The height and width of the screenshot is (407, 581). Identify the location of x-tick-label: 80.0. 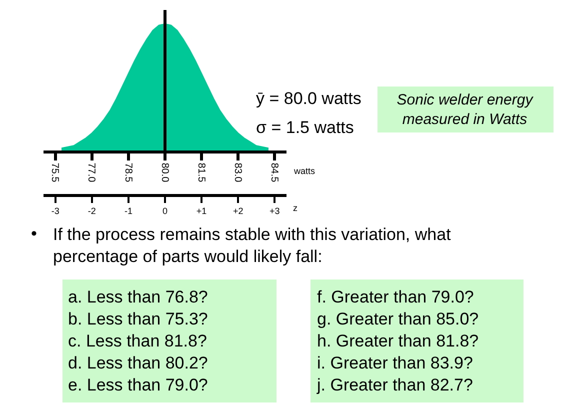
(164, 172).